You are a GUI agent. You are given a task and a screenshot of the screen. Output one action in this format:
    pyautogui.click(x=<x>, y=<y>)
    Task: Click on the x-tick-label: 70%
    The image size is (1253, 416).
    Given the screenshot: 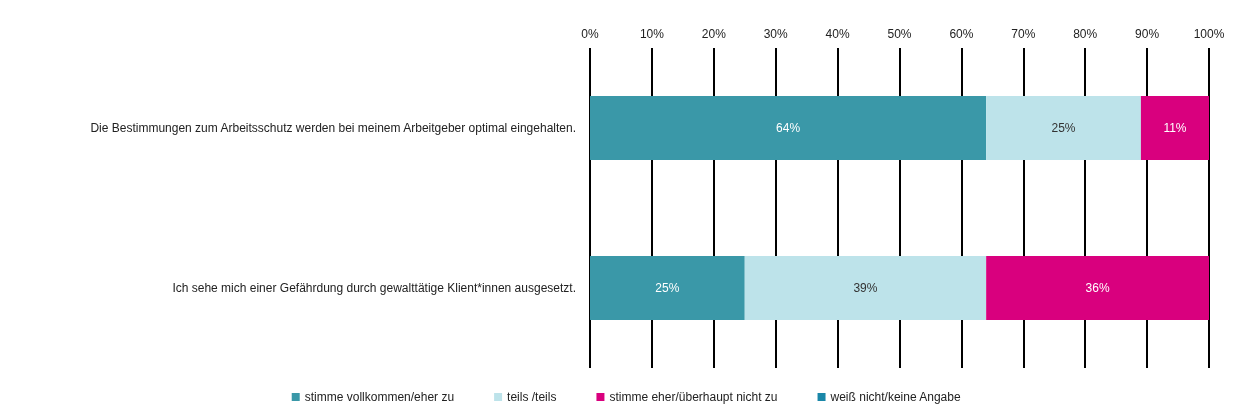 What is the action you would take?
    pyautogui.click(x=1023, y=34)
    